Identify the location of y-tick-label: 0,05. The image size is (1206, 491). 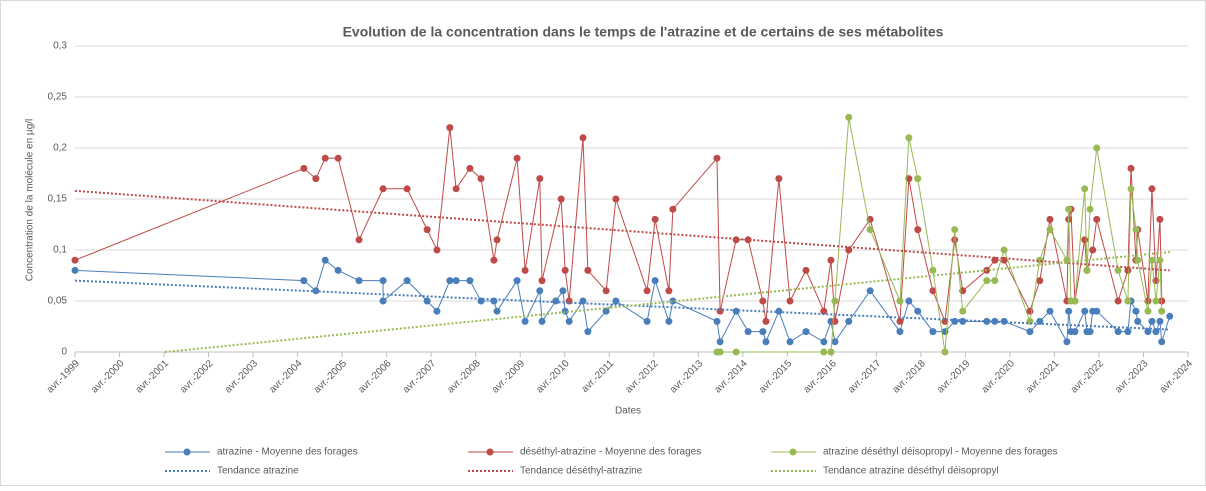
(58, 301).